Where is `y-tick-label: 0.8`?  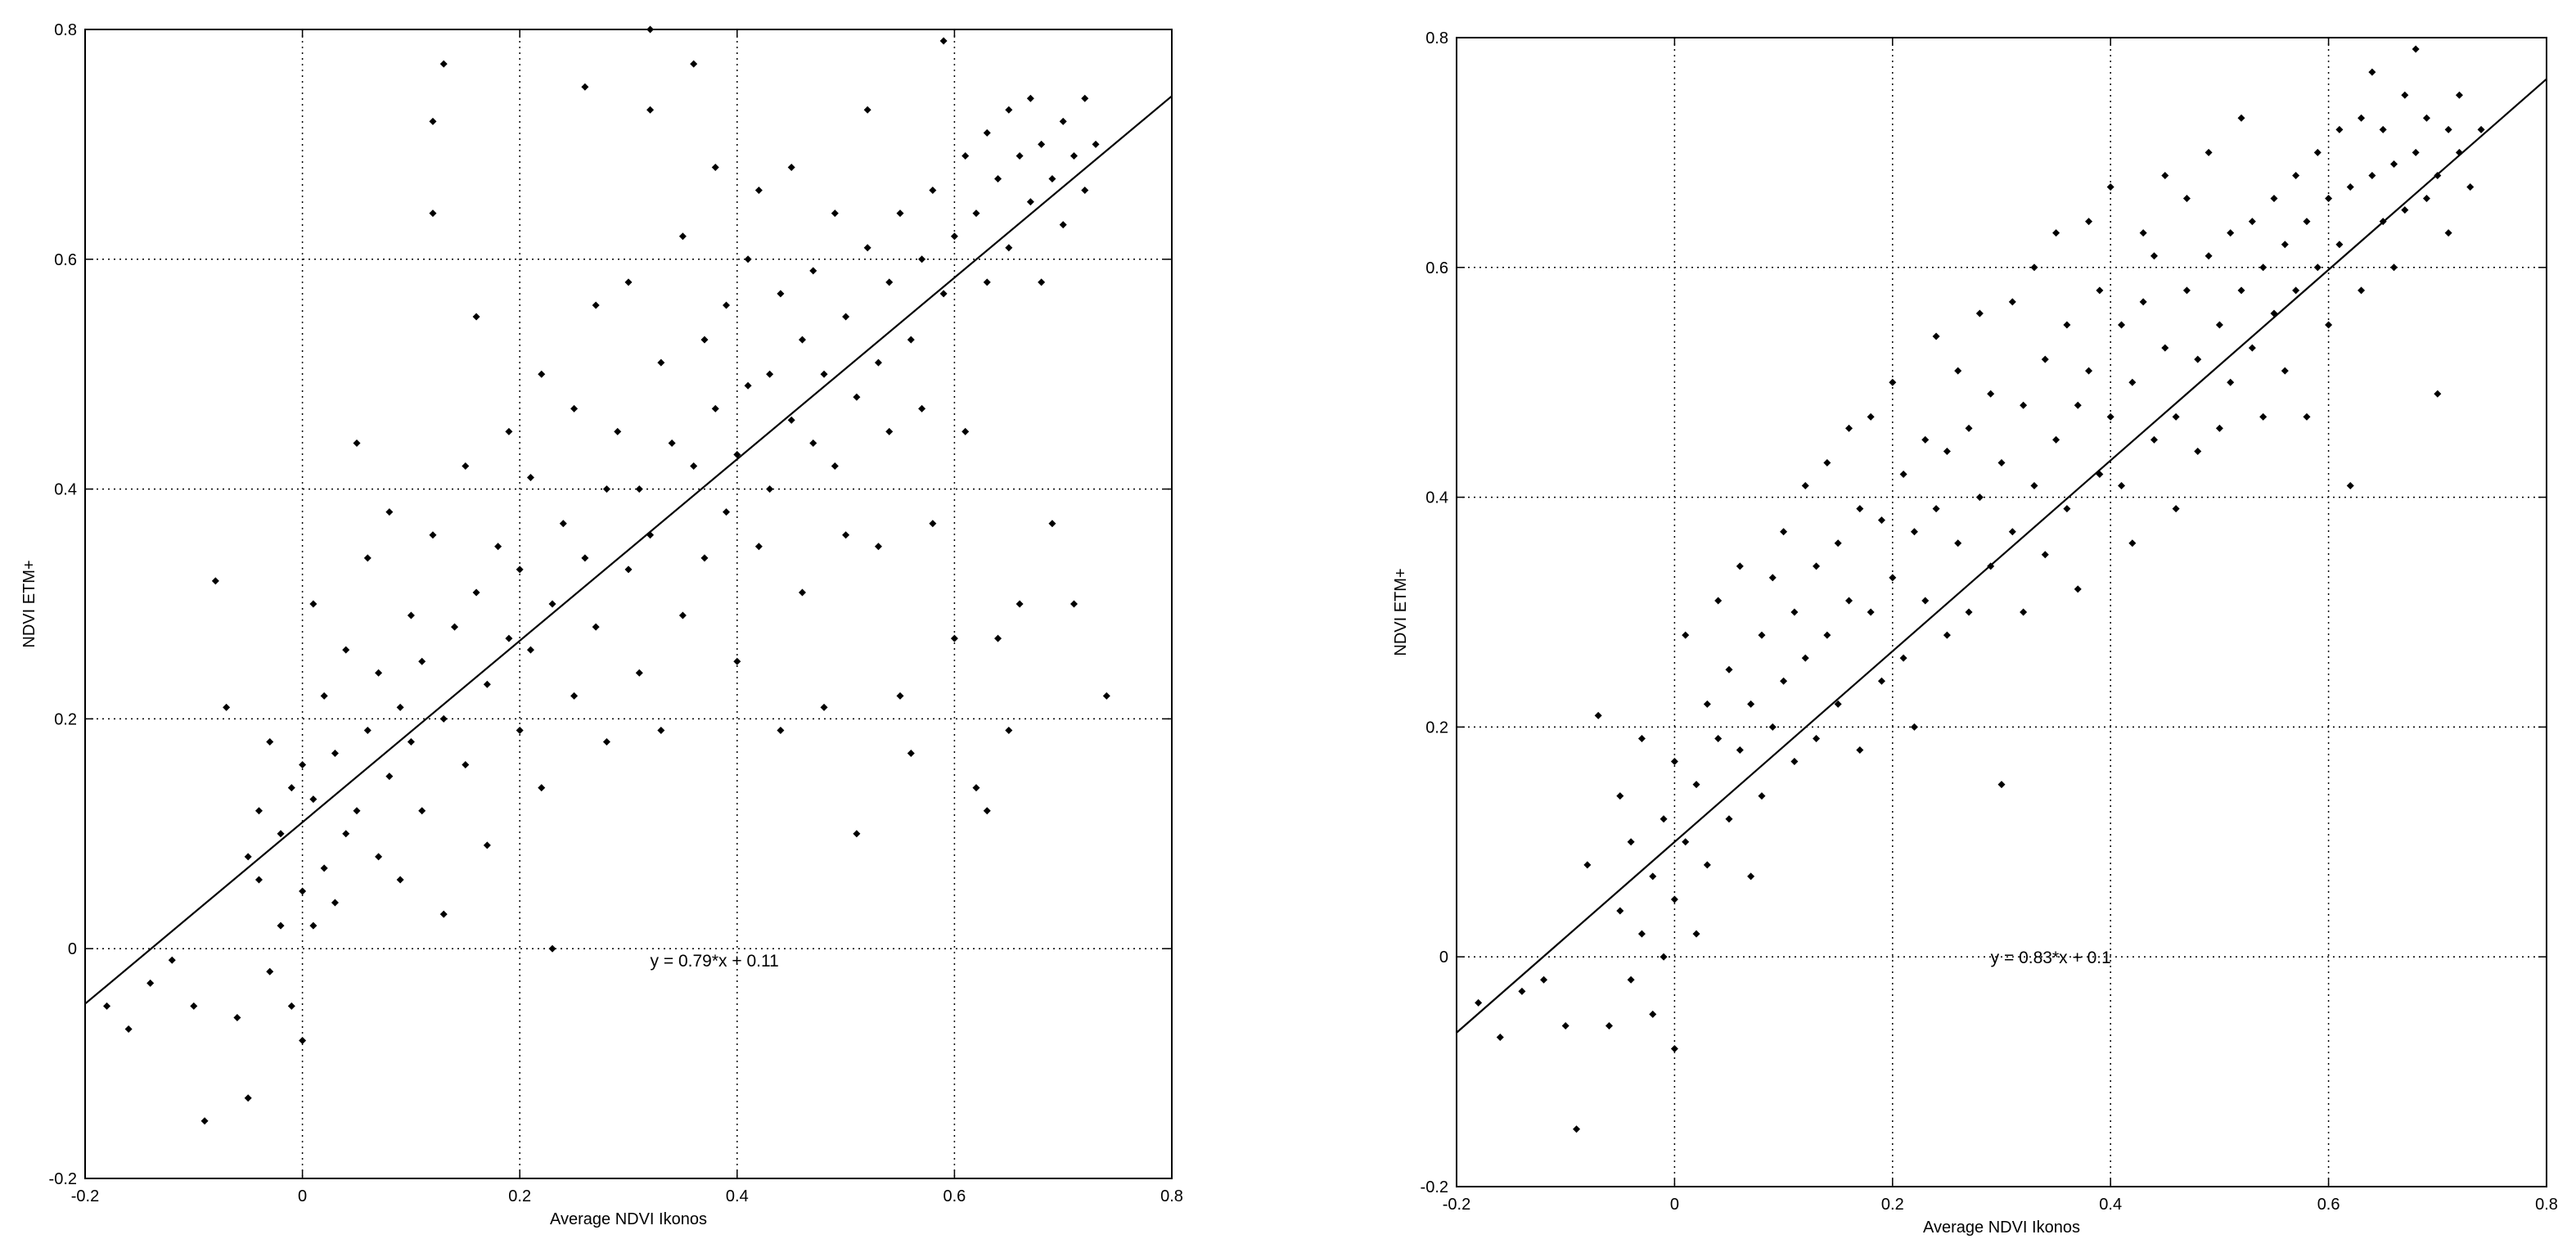 y-tick-label: 0.8 is located at coordinates (66, 30).